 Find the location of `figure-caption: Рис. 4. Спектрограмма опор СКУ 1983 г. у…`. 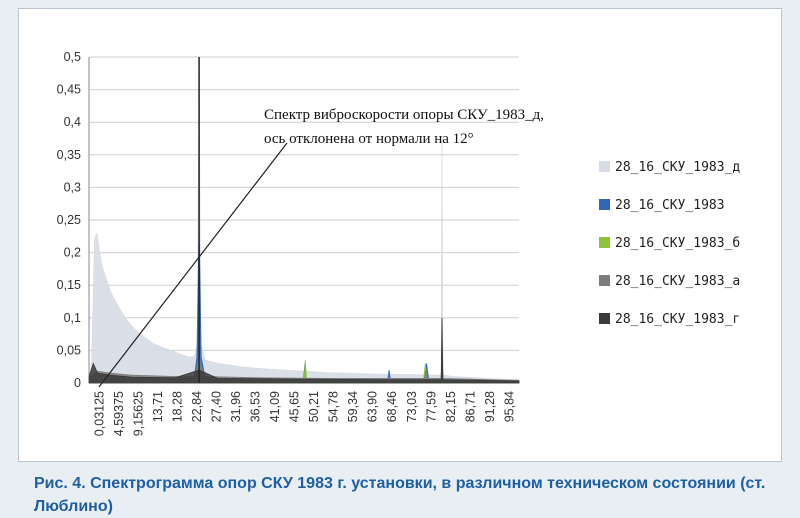

figure-caption: Рис. 4. Спектрограмма опор СКУ 1983 г. у… is located at coordinates (400, 495).